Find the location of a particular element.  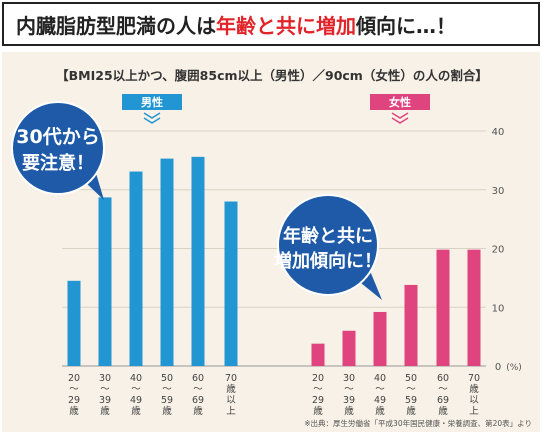

y-tick-label: 30 is located at coordinates (498, 191).